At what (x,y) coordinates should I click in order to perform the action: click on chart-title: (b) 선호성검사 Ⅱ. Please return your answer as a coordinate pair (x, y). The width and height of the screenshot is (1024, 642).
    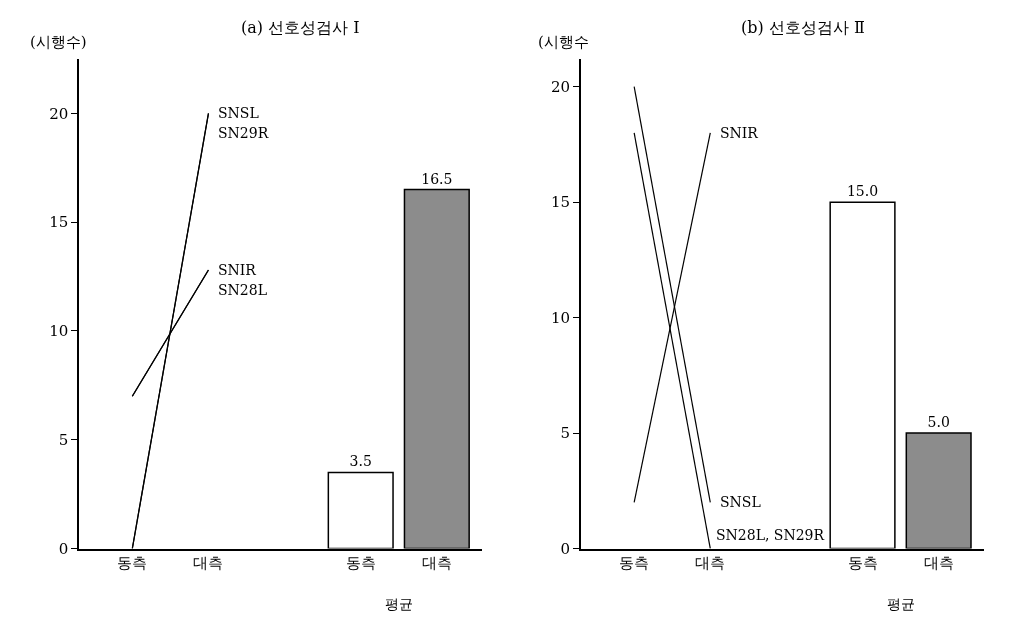
    Looking at the image, I should click on (803, 27).